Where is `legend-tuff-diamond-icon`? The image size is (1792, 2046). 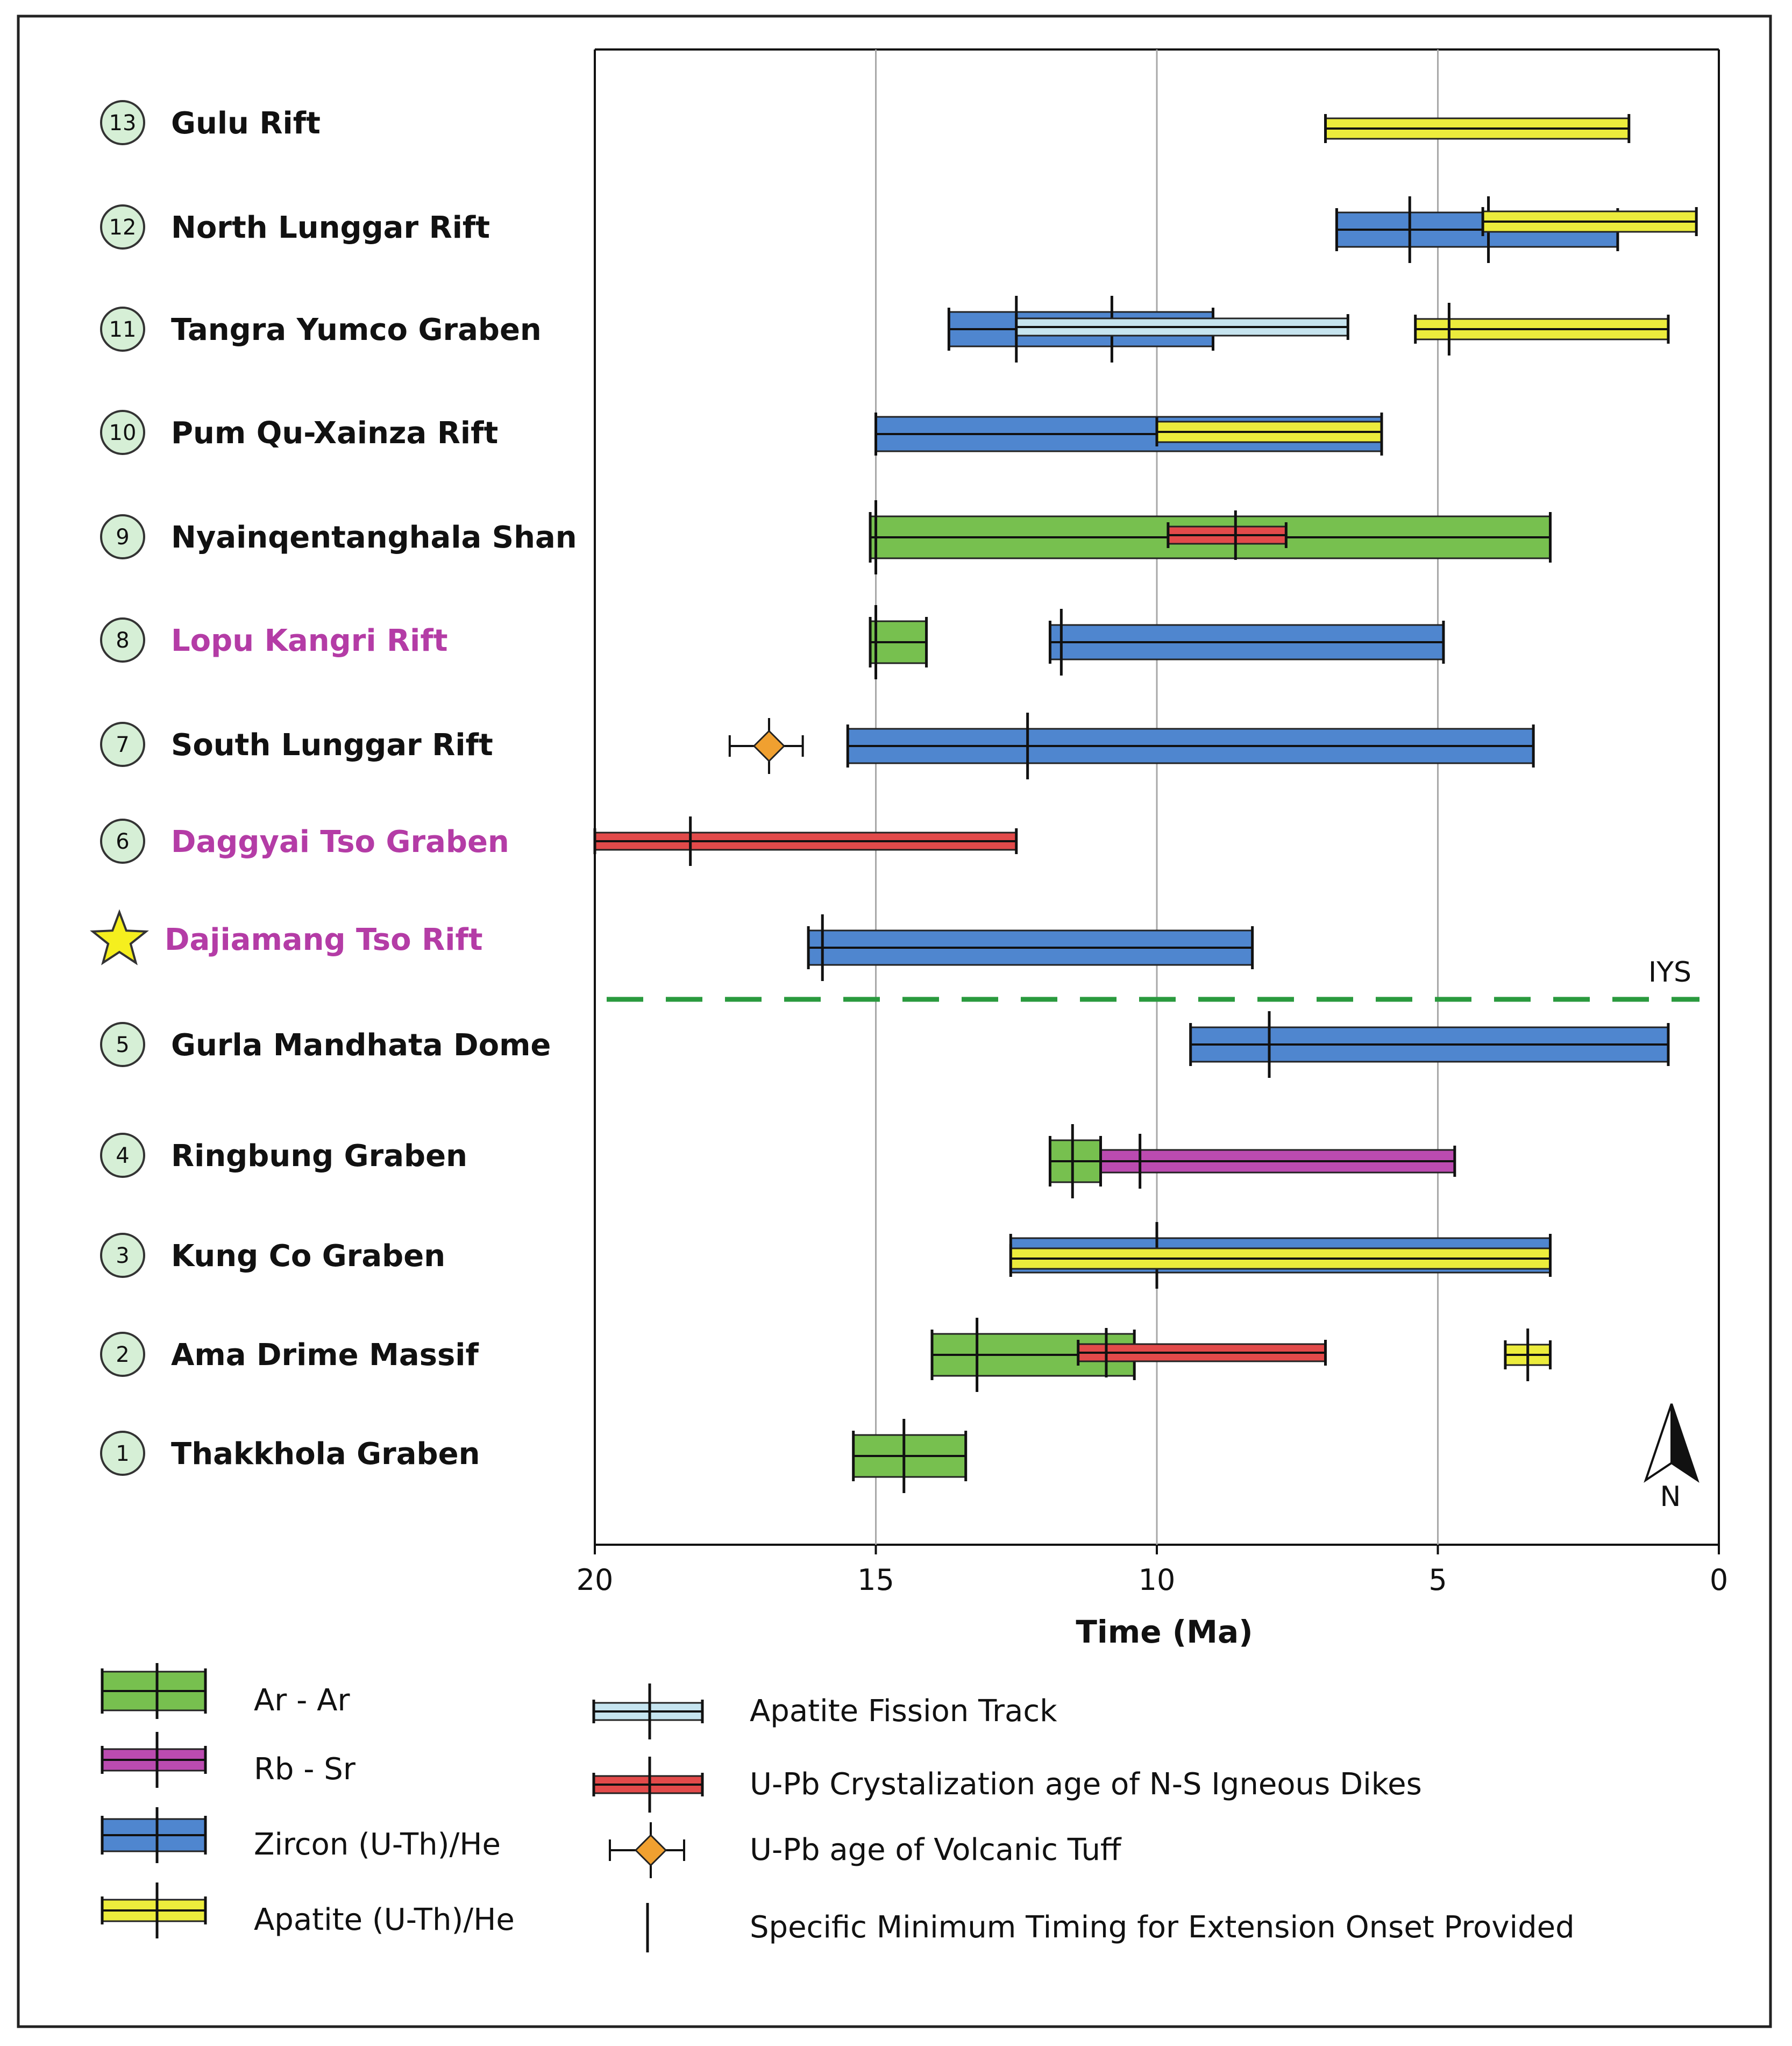
legend-tuff-diamond-icon is located at coordinates (650, 1850).